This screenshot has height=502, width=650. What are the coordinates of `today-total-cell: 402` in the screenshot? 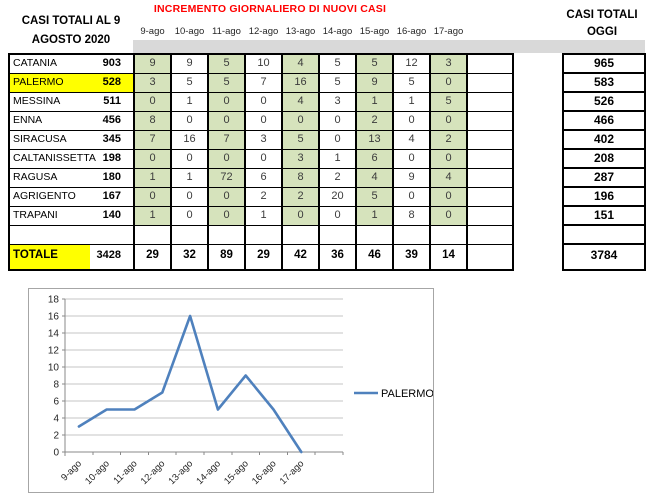 It's located at (604, 140).